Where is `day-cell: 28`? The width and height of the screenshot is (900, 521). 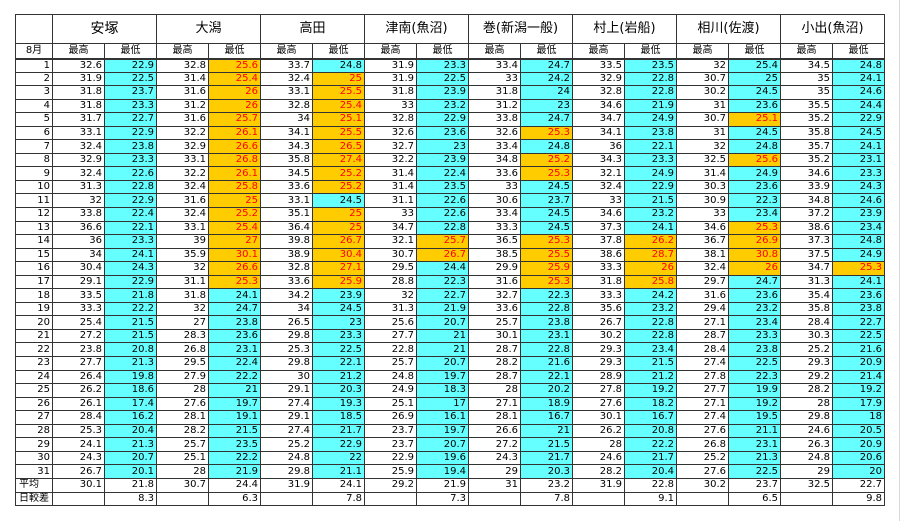
day-cell: 28 is located at coordinates (34, 431).